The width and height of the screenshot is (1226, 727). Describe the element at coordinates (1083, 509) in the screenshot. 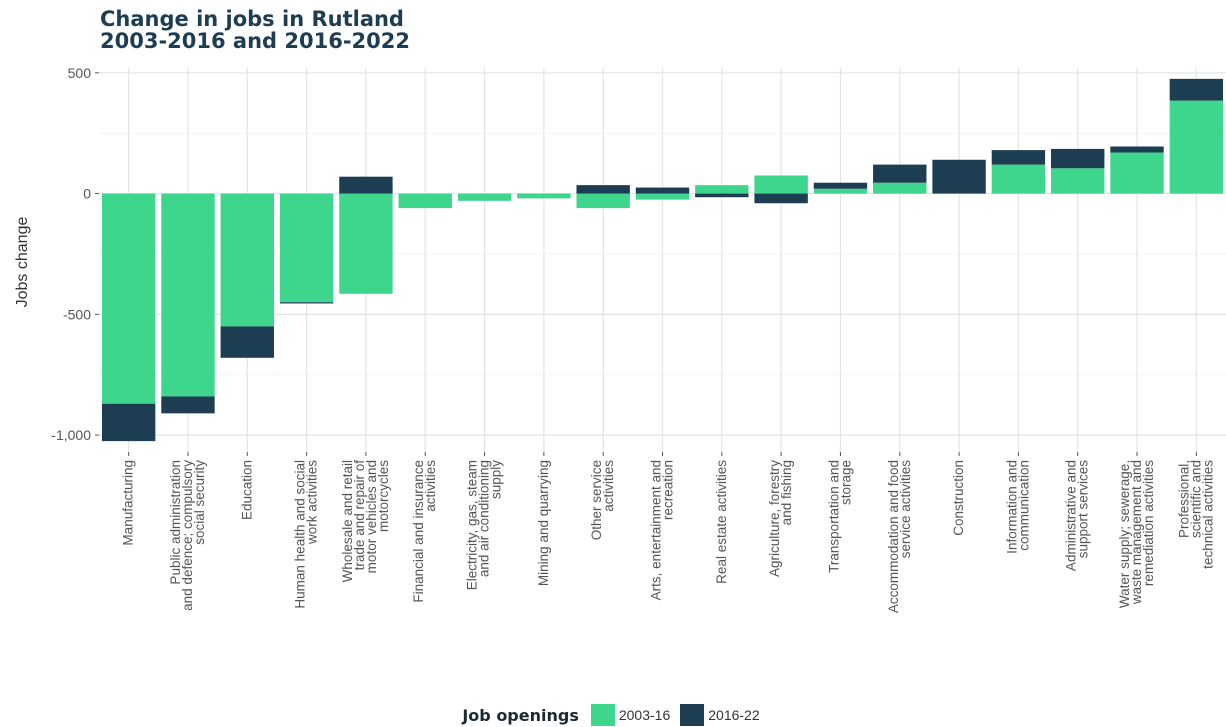

I see `x-tick-label-line: support services` at that location.